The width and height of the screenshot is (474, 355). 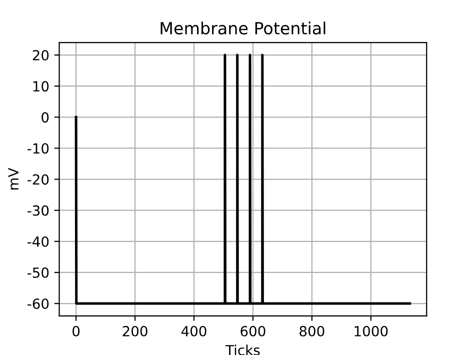 What do you see at coordinates (76, 331) in the screenshot?
I see `x-tick-label: 0` at bounding box center [76, 331].